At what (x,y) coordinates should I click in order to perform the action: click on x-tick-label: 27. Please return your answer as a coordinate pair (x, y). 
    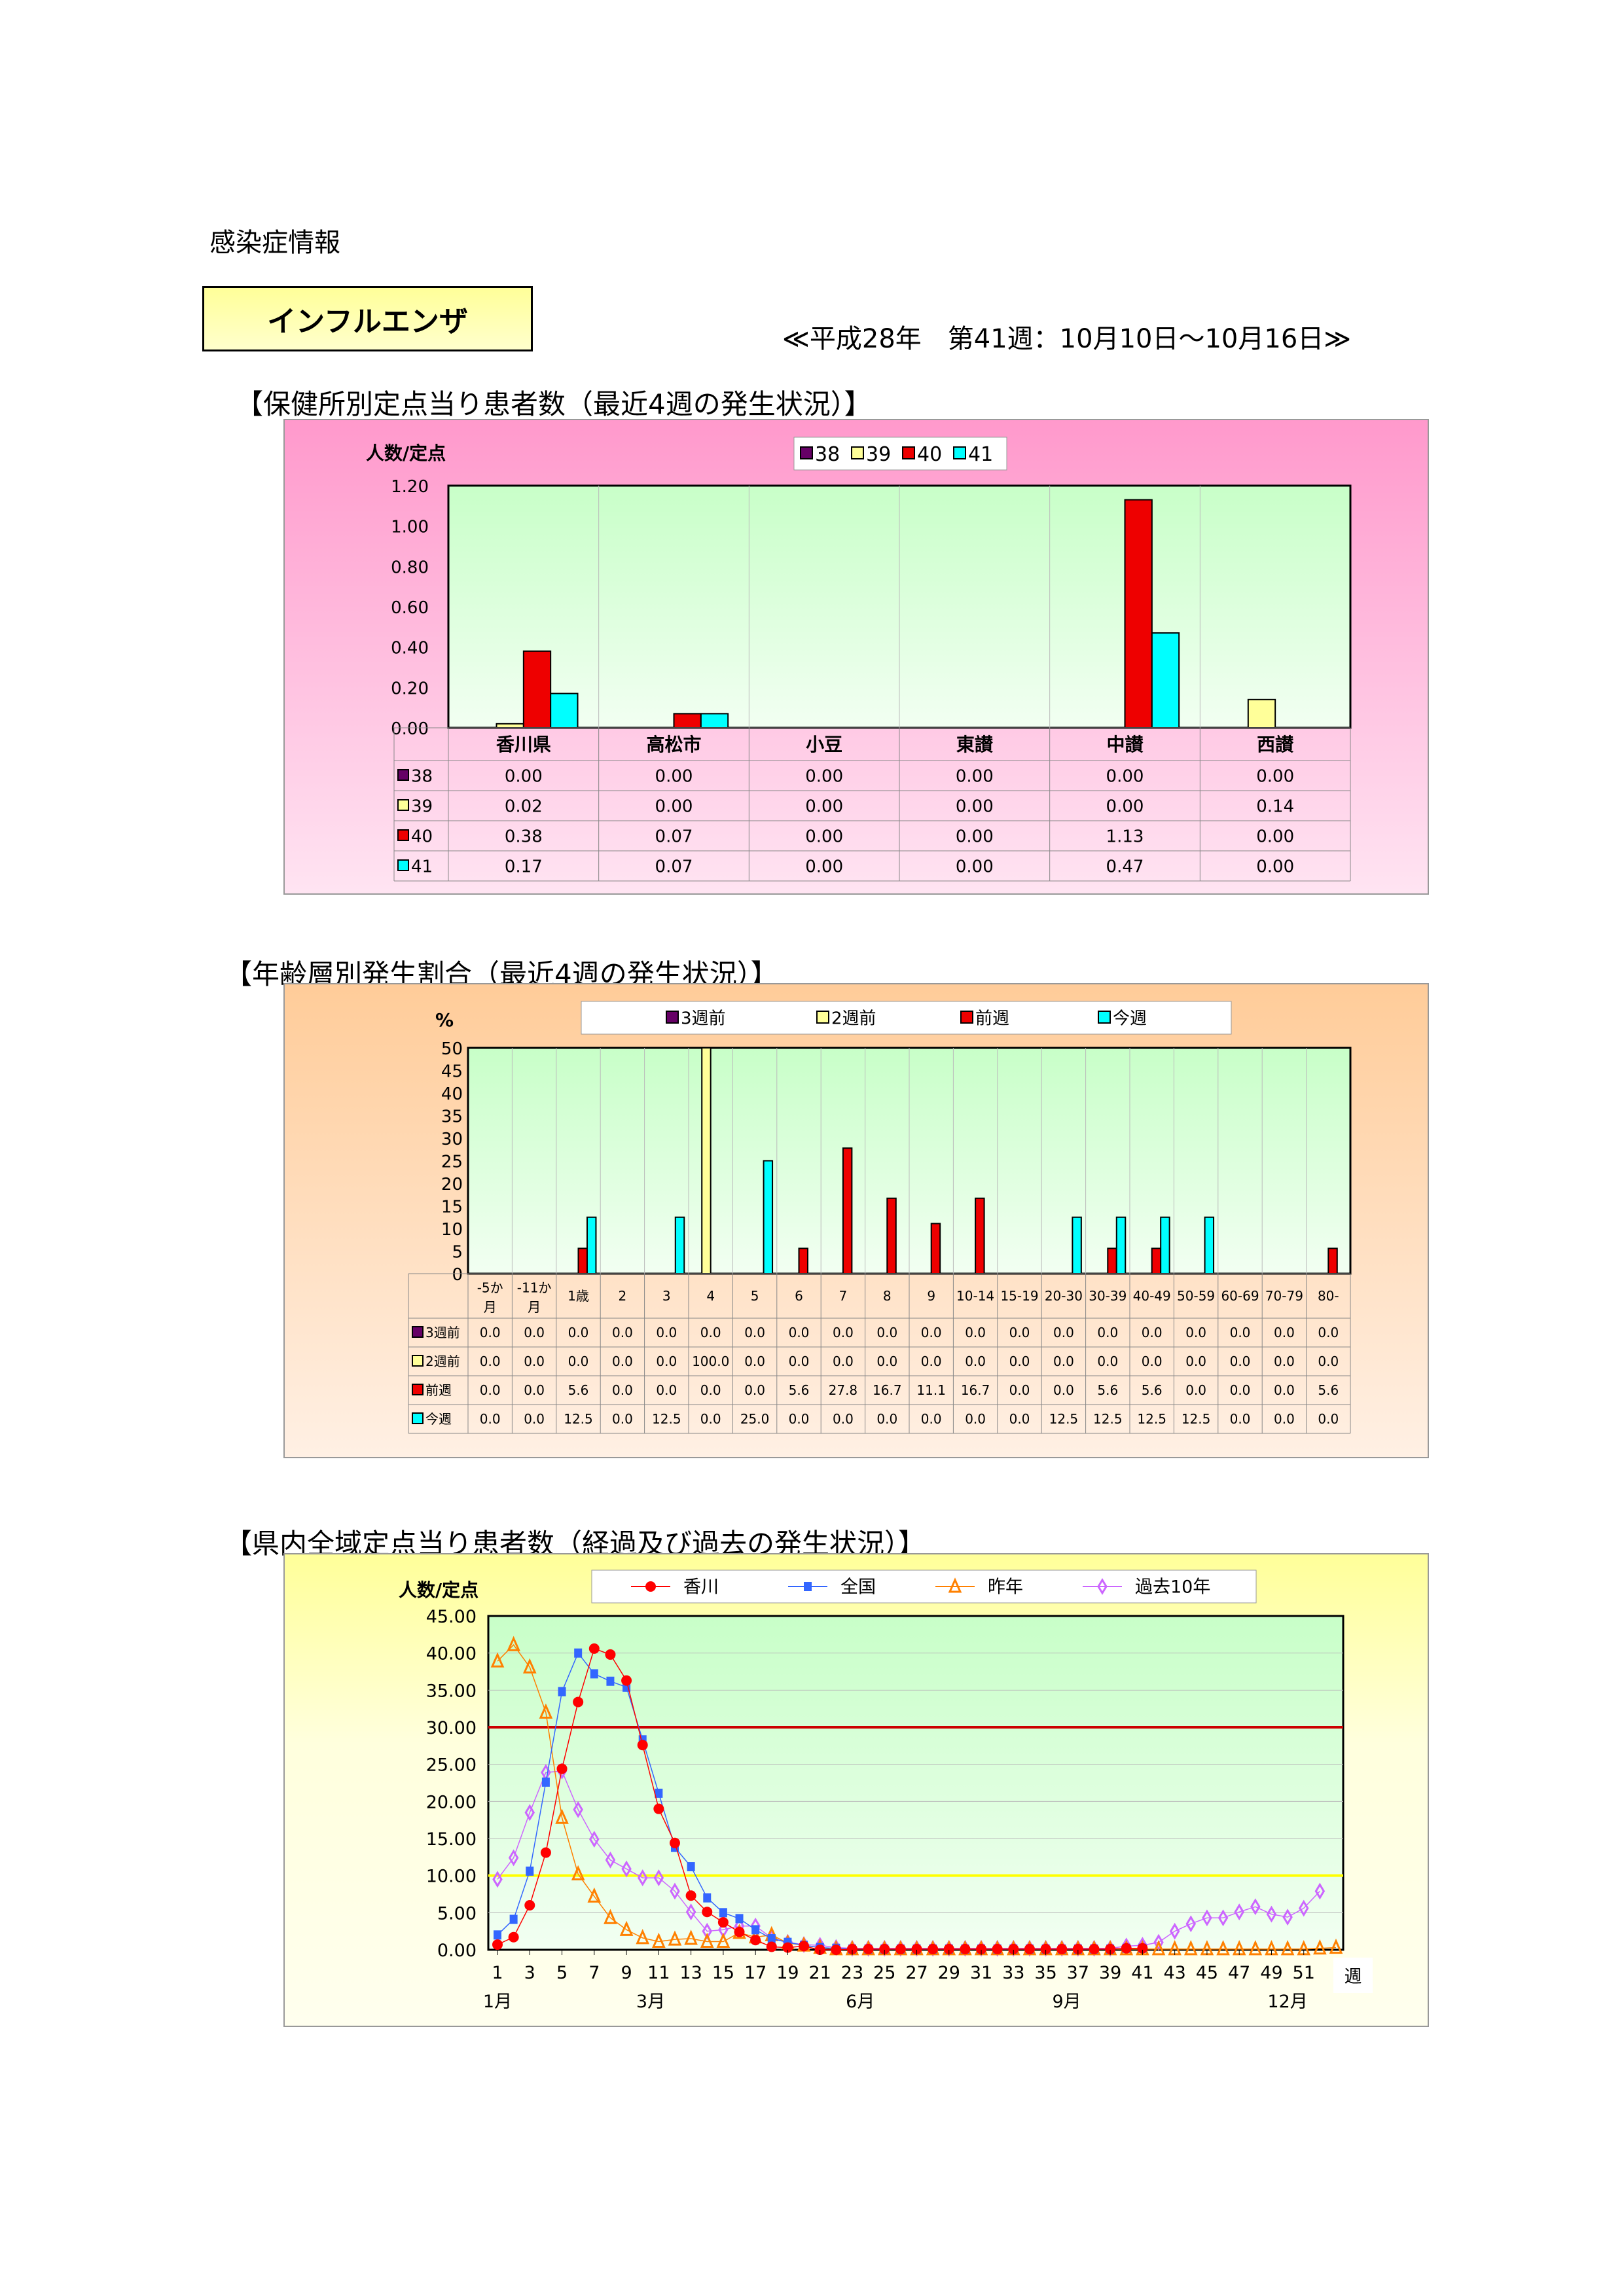
    Looking at the image, I should click on (916, 1973).